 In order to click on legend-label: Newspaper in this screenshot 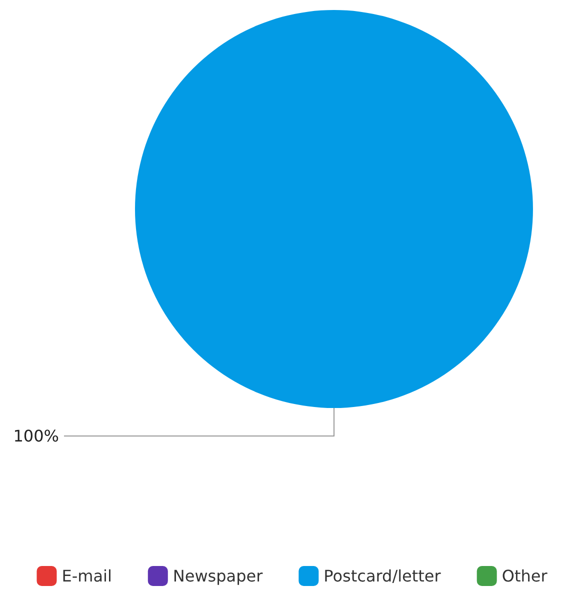, I will do `click(218, 576)`.